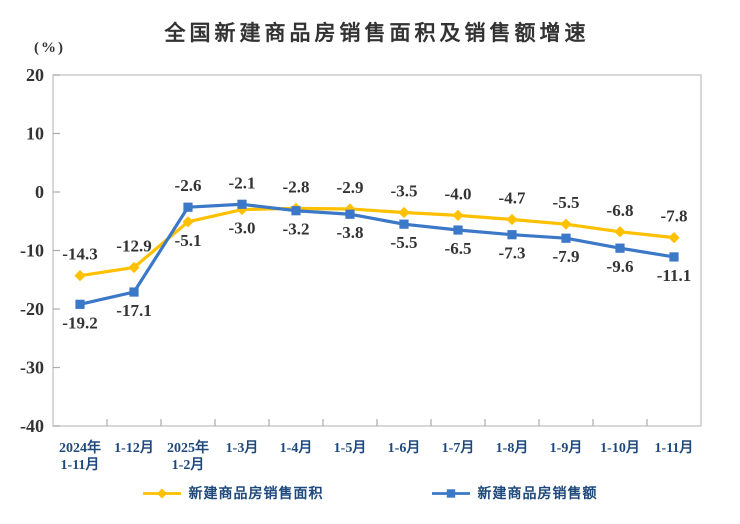 This screenshot has width=740, height=524. I want to click on svg-text: -4.0, so click(458, 193).